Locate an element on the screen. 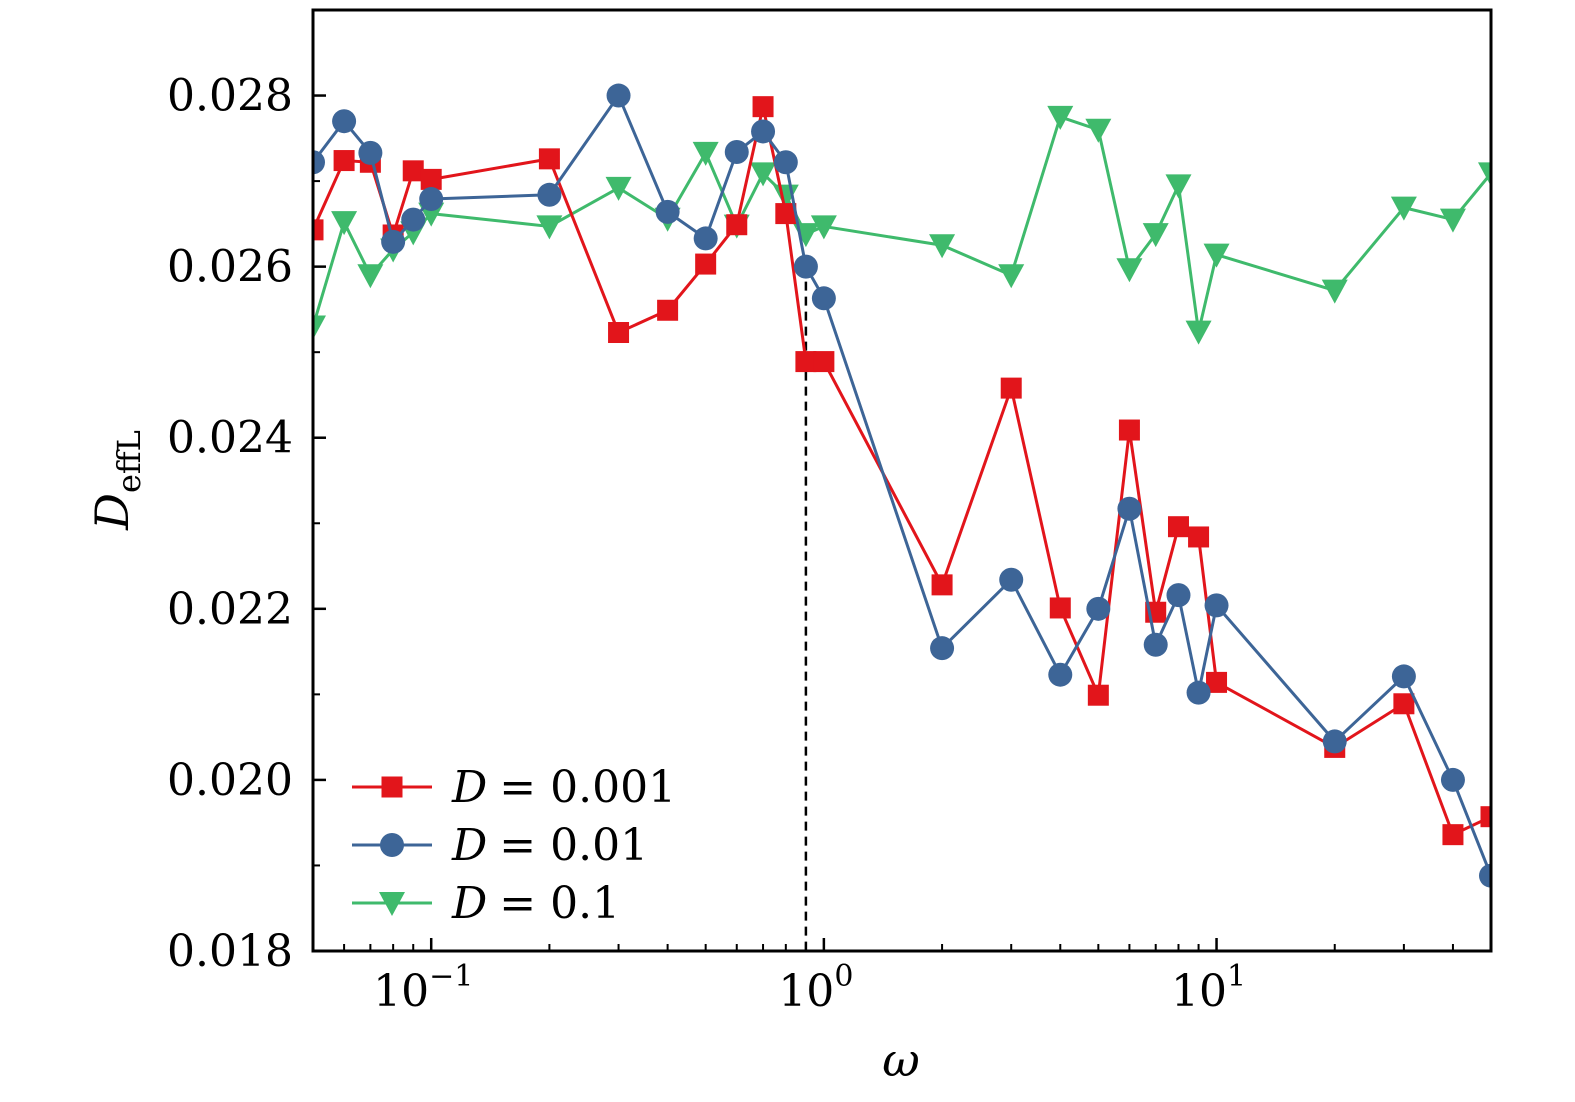 This screenshot has width=1575, height=1102. y-tick-label: 0.026 is located at coordinates (230, 267).